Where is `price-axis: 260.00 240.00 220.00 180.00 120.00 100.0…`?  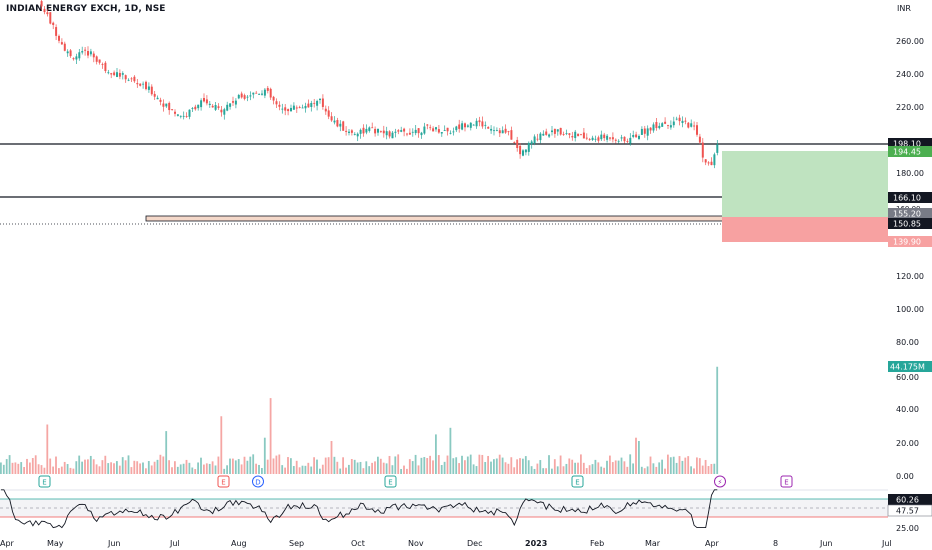 price-axis: 260.00 240.00 220.00 180.00 120.00 100.0… is located at coordinates (910, 192).